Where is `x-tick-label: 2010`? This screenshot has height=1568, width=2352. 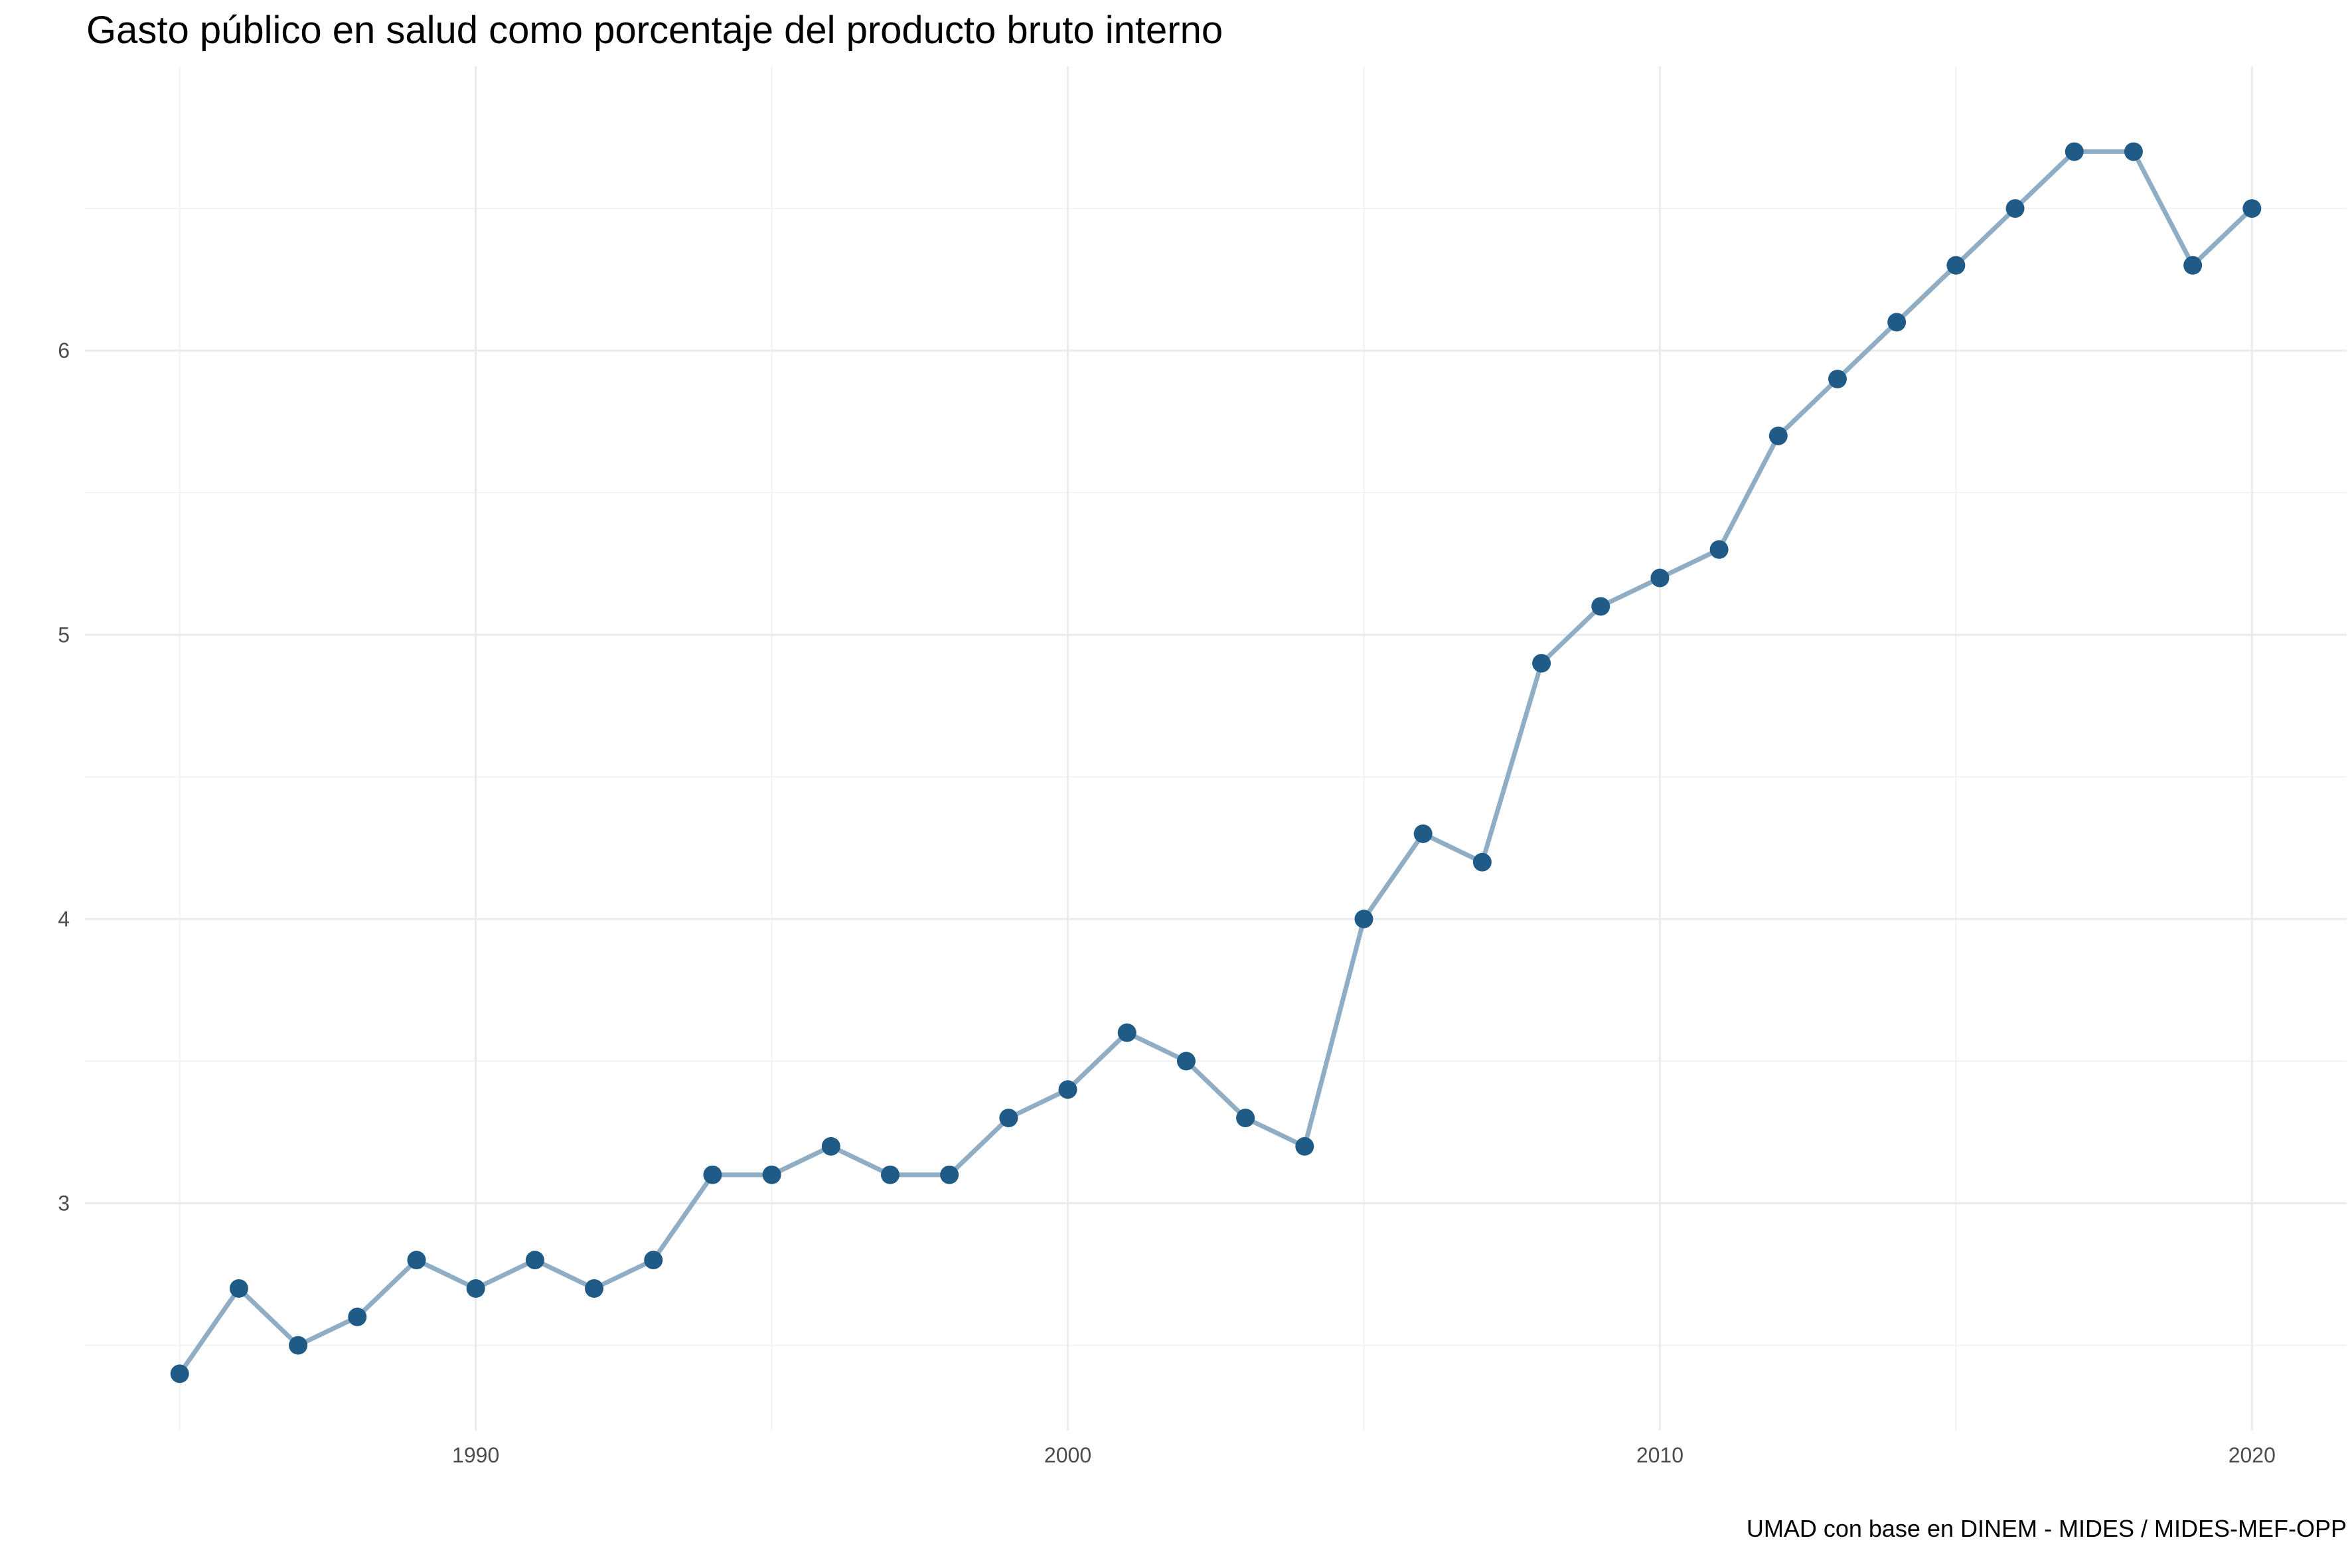
x-tick-label: 2010 is located at coordinates (1660, 1455).